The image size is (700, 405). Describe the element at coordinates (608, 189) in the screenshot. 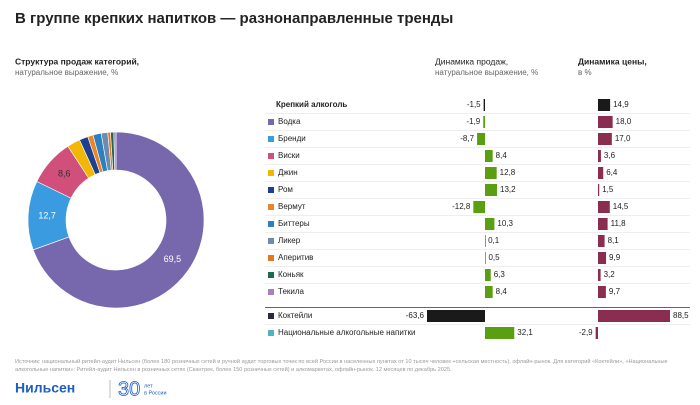

I see `value-label: 1,5` at that location.